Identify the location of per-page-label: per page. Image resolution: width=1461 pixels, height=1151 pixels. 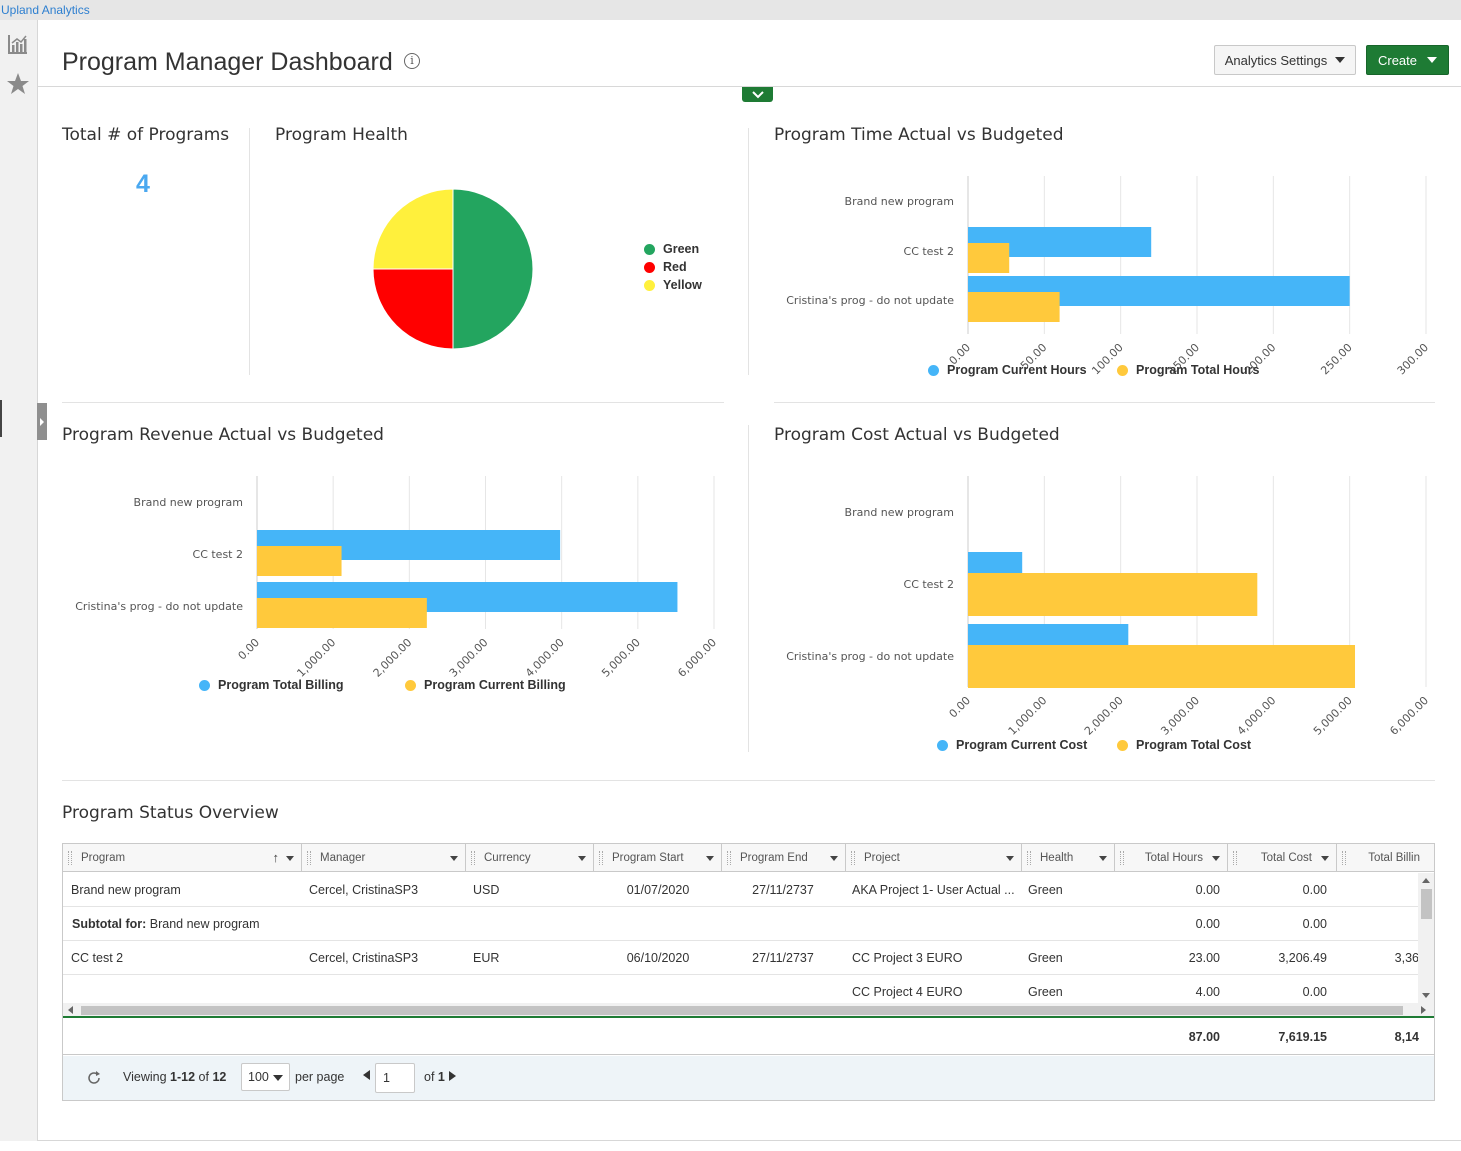
(320, 1077).